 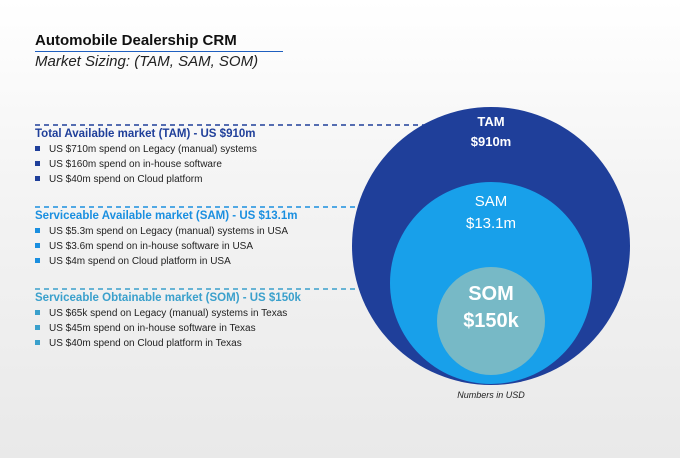 I want to click on currency-note: Numbers in USD, so click(x=491, y=395).